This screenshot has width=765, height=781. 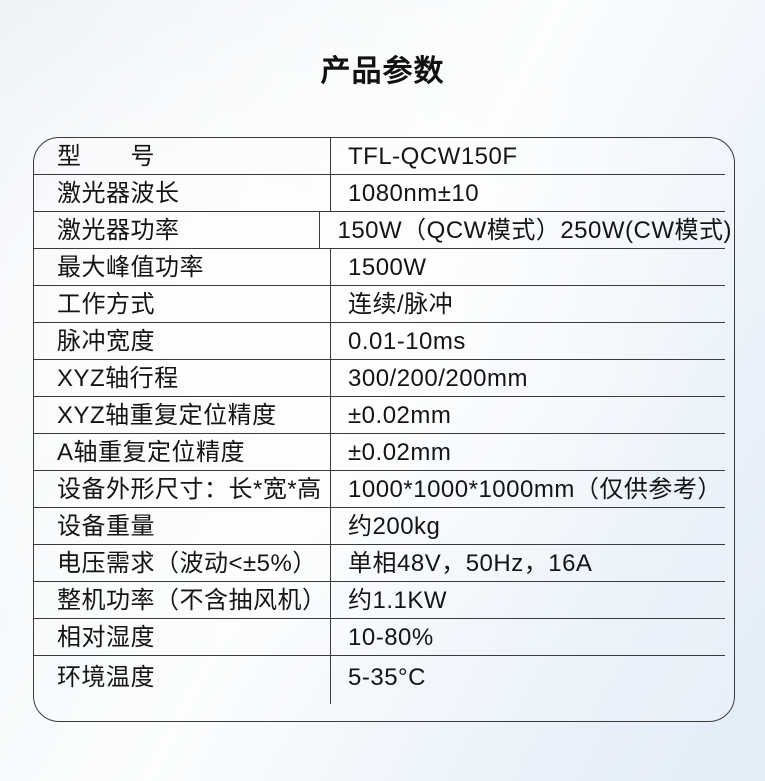 I want to click on table-row: XYZ轴重复定位精度 ±0.02mm, so click(x=384, y=415).